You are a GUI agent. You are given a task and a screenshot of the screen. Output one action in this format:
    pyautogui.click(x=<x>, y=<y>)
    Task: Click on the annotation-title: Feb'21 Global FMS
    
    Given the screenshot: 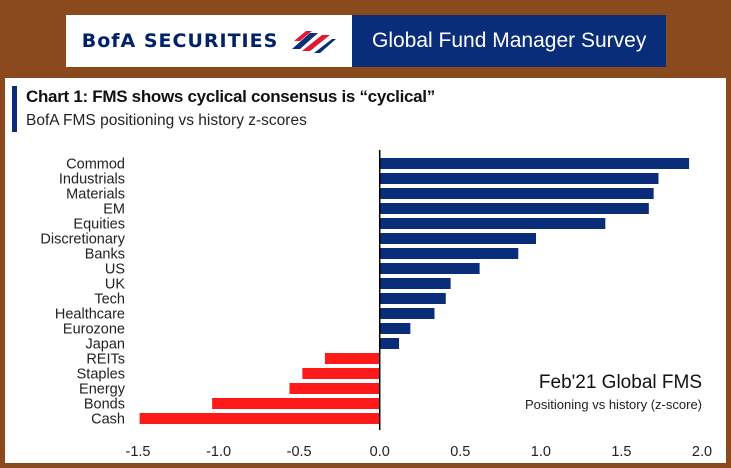 What is the action you would take?
    pyautogui.click(x=620, y=382)
    